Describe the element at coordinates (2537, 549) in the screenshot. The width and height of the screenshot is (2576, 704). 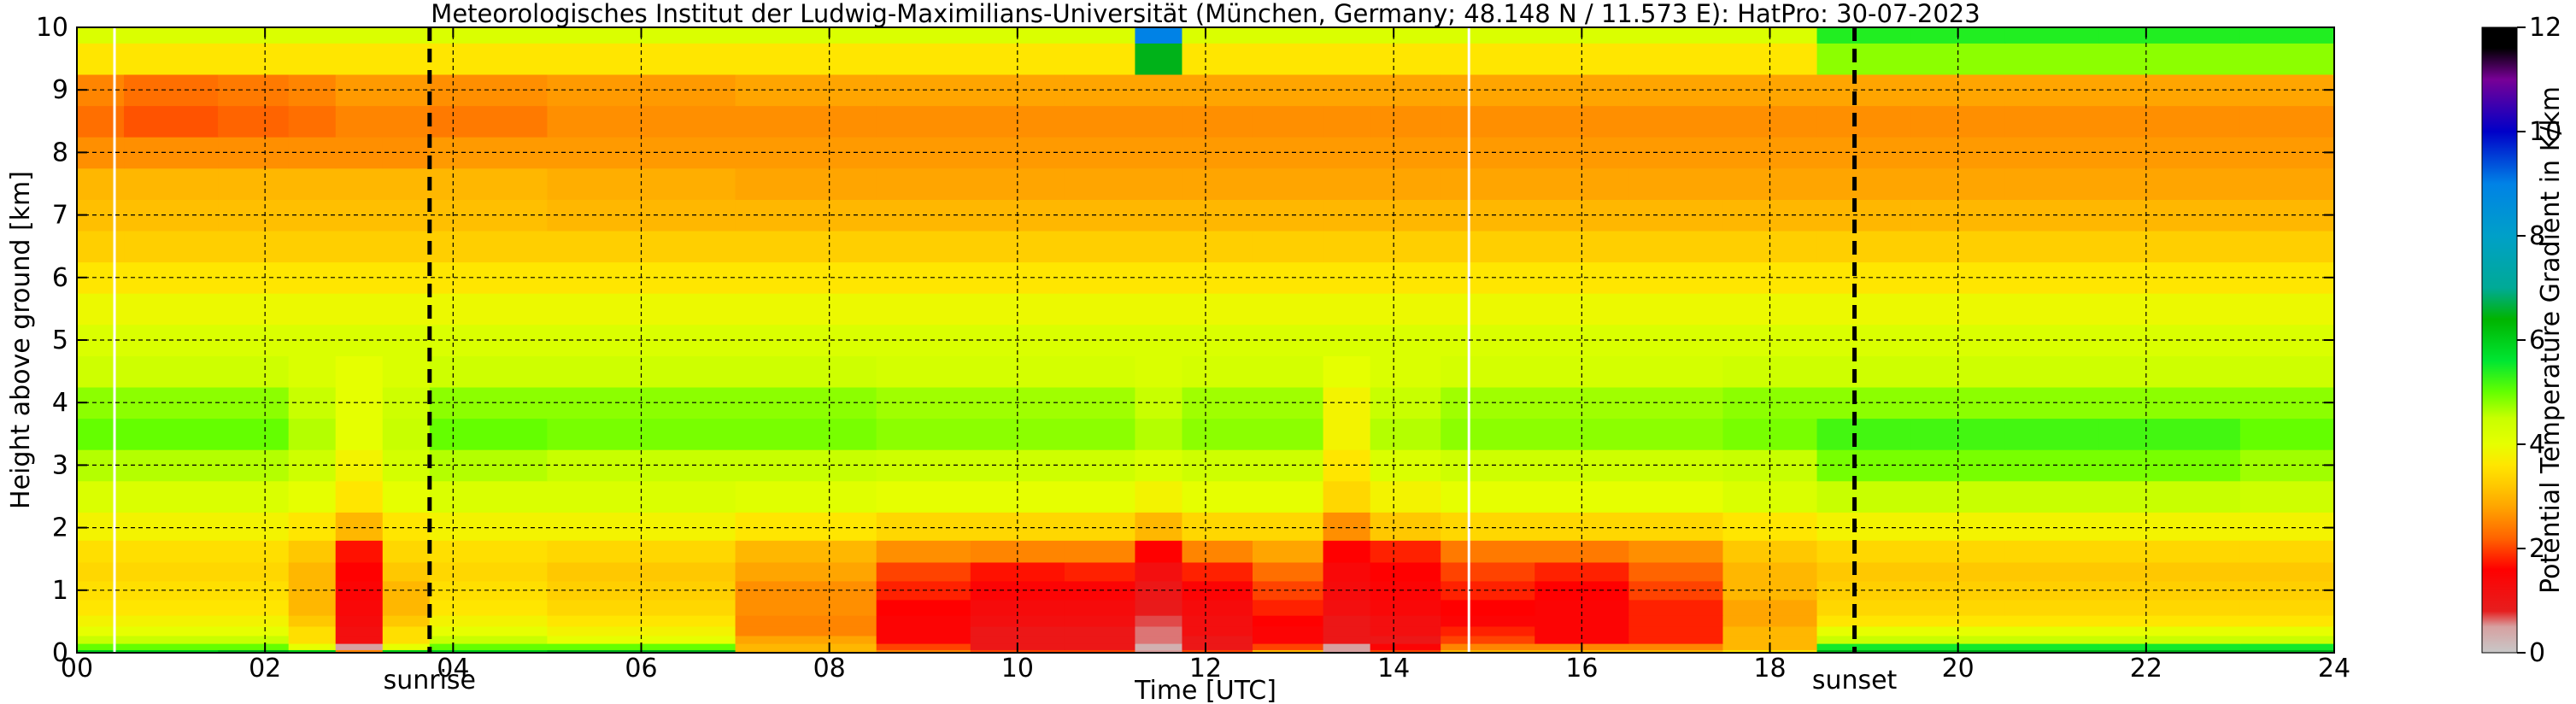
I see `colorbar-tick-label: 2` at that location.